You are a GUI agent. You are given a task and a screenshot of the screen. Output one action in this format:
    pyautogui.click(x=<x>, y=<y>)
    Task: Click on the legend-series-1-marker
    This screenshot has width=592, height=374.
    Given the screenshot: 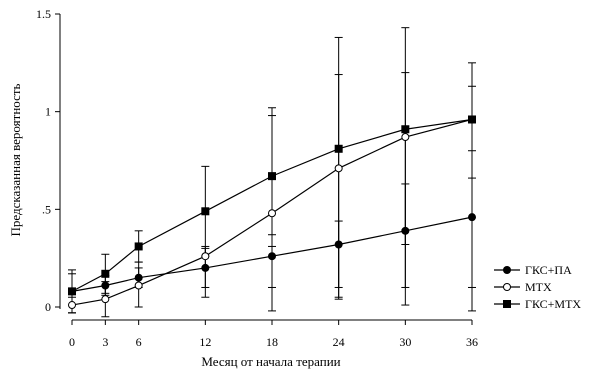 What is the action you would take?
    pyautogui.click(x=507, y=270)
    